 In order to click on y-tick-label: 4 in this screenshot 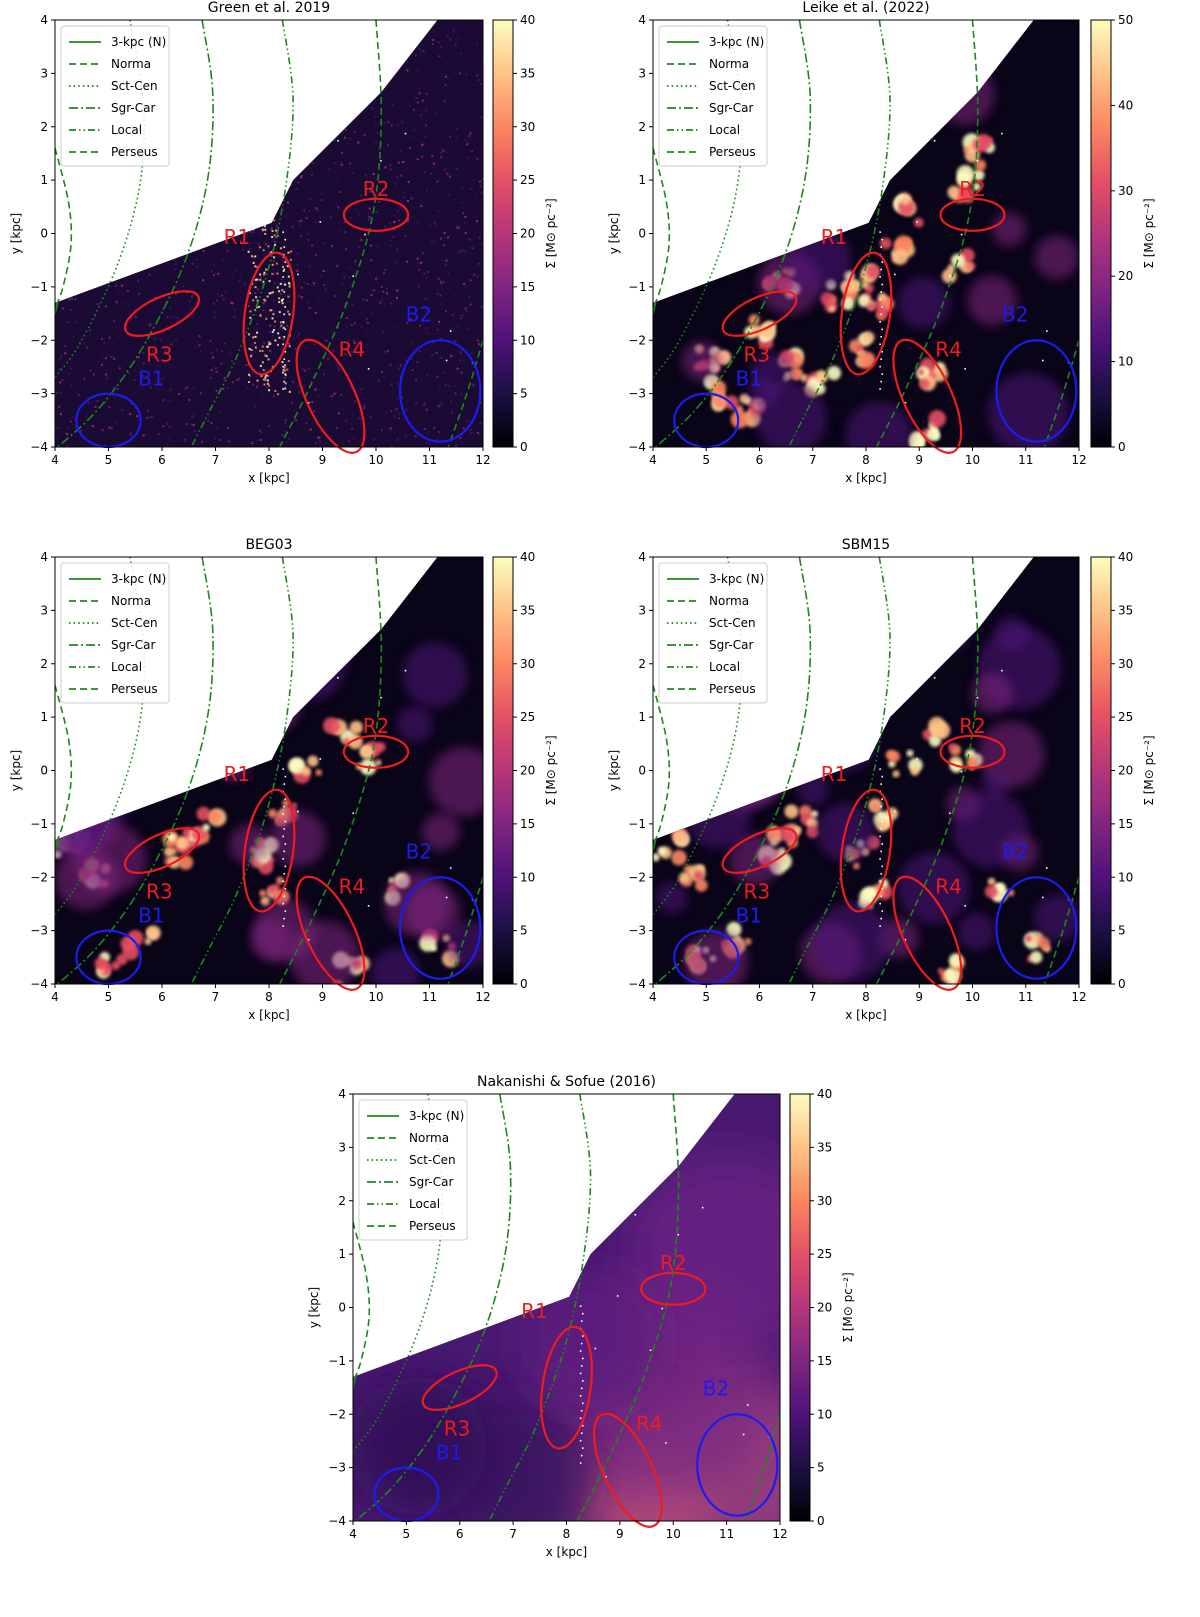, I will do `click(642, 20)`.